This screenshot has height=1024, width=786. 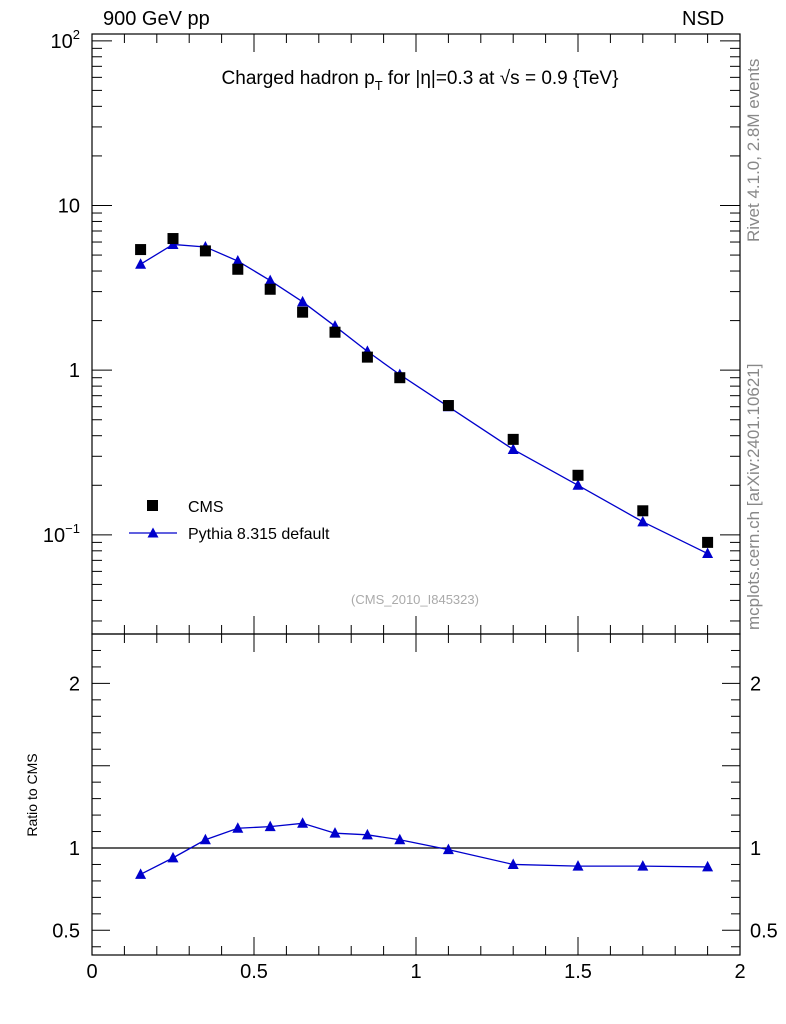 I want to click on ratio-y-tick-label-left: 1, so click(x=74, y=849).